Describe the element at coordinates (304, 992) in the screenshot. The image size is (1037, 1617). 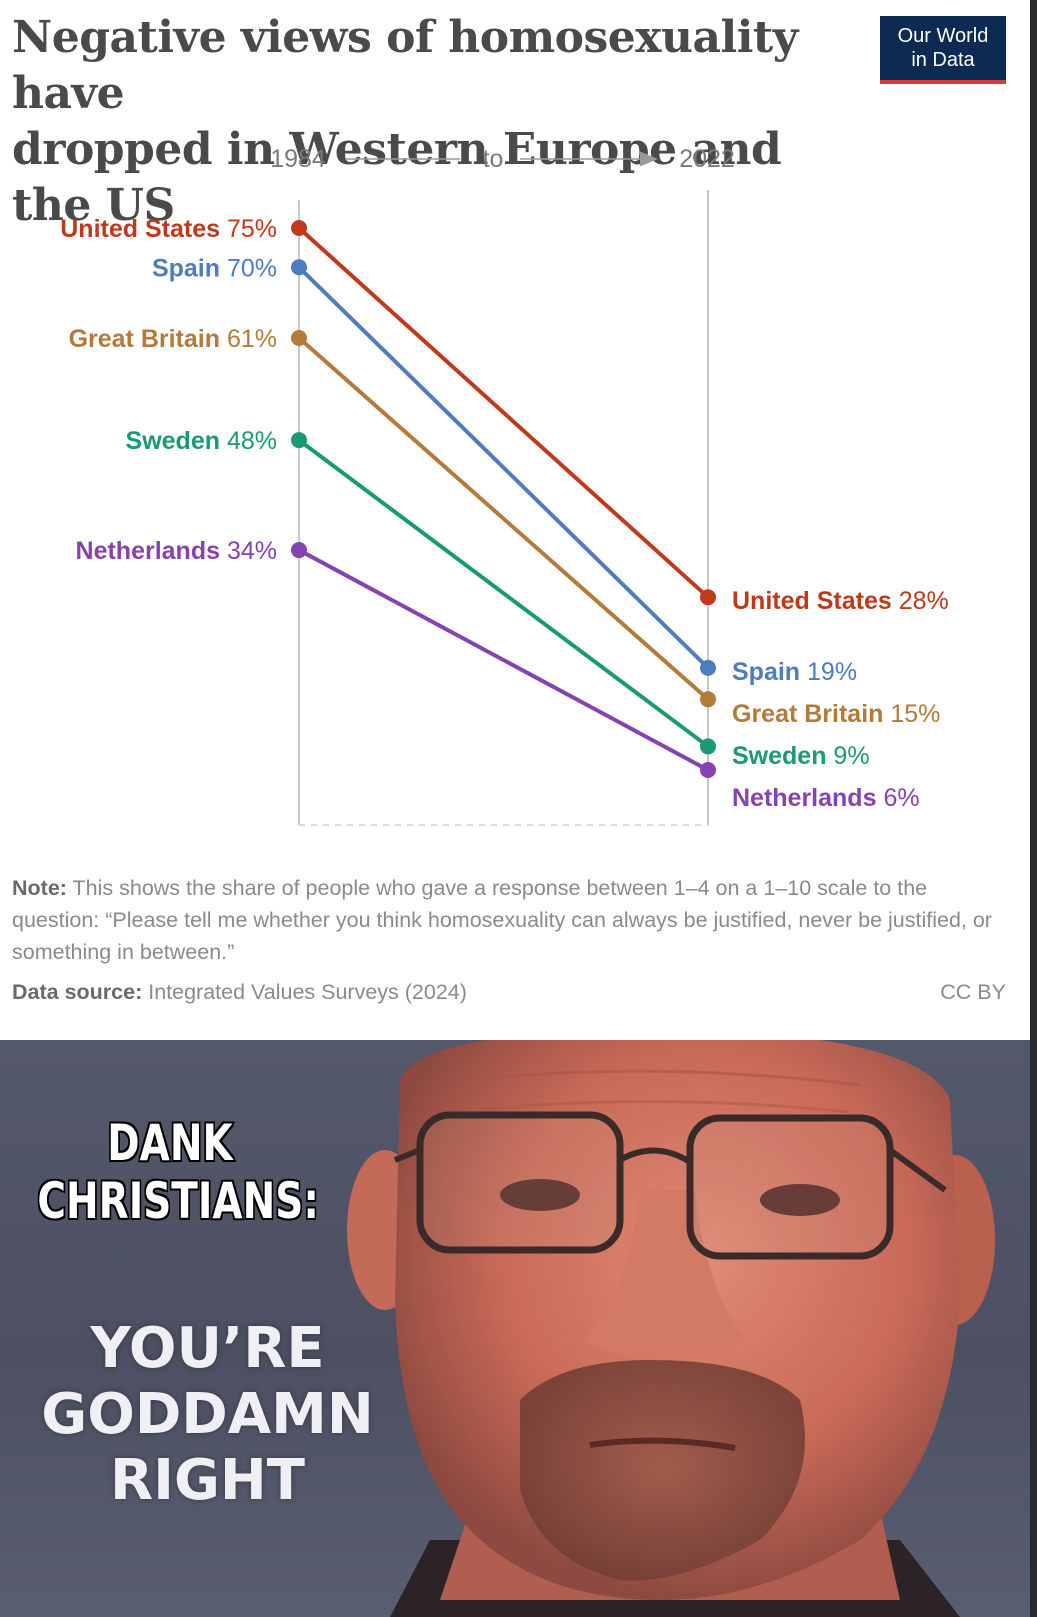
I see `source-text: Integrated Values Surveys (2024)` at that location.